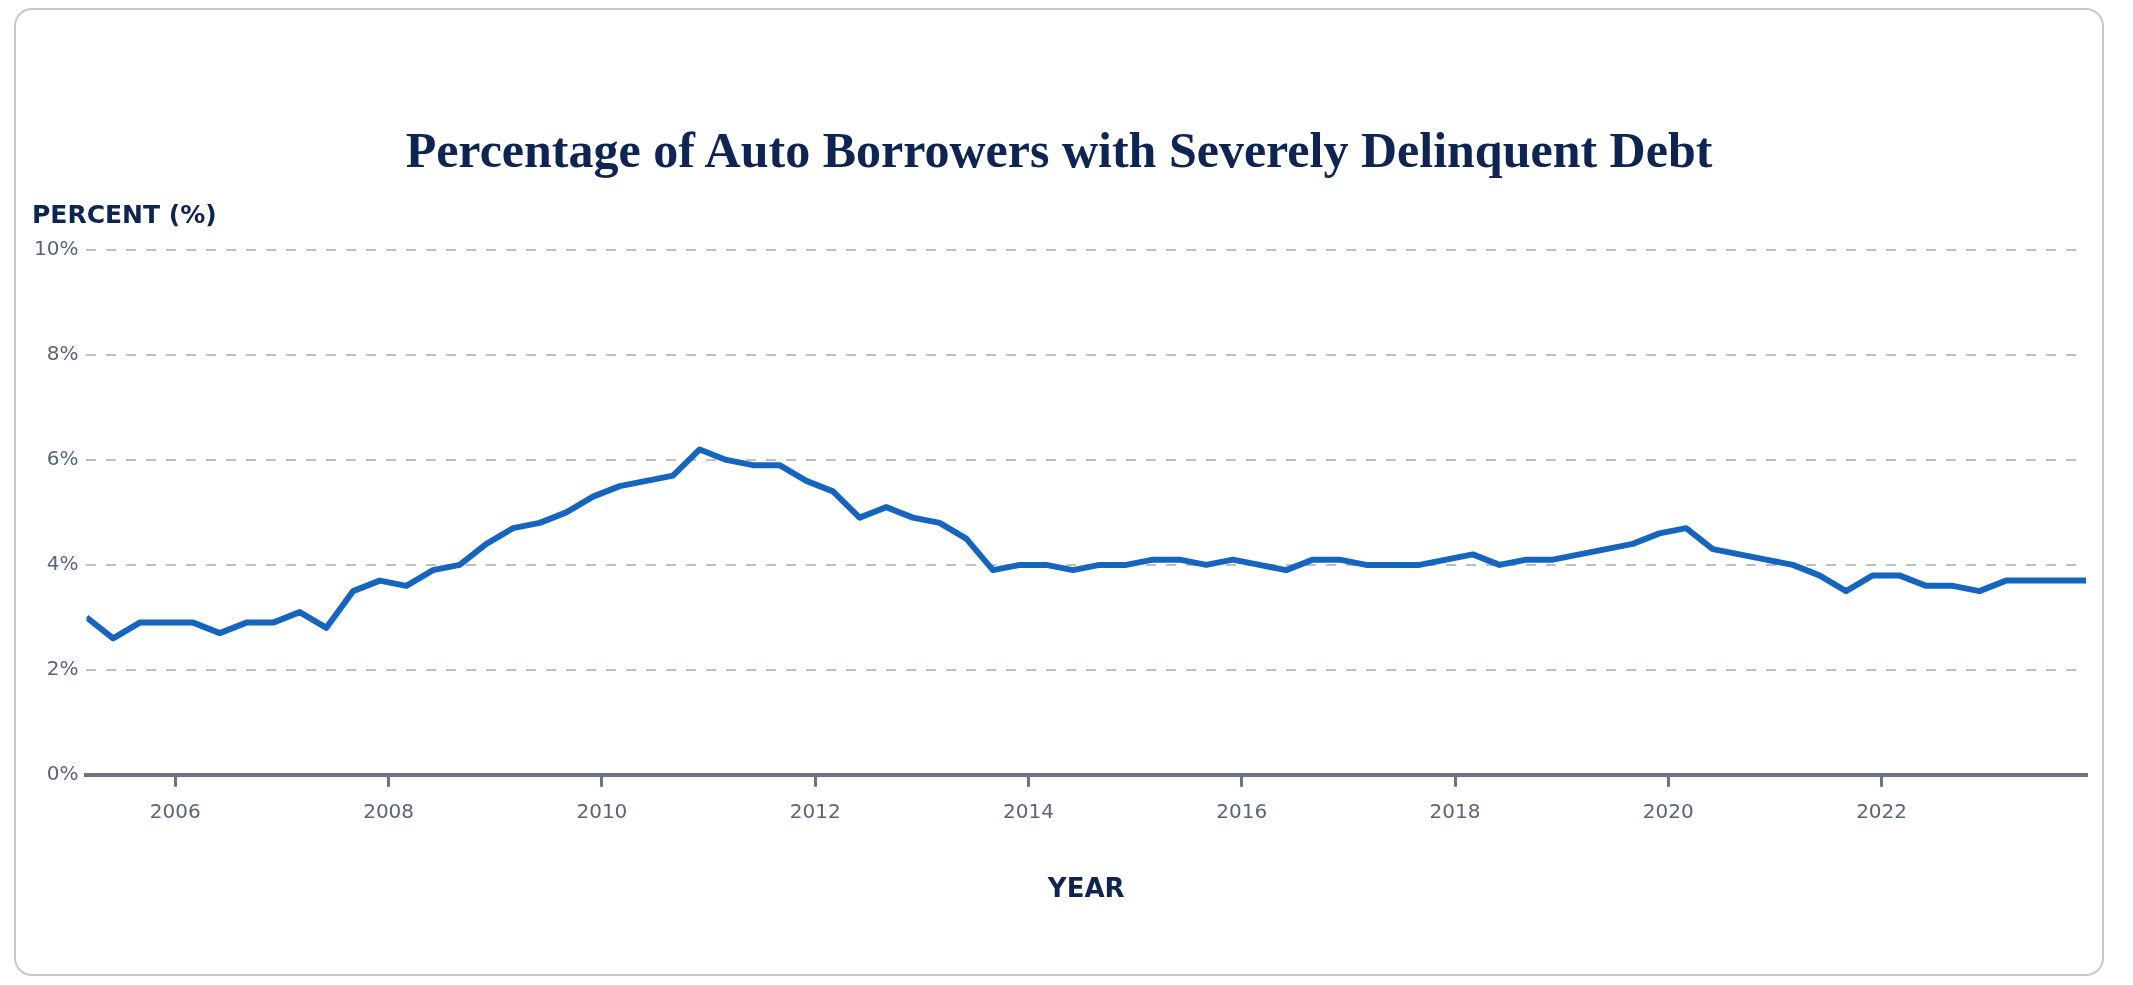 This screenshot has height=985, width=2133. Describe the element at coordinates (1242, 811) in the screenshot. I see `x-tick-label: 2016` at that location.